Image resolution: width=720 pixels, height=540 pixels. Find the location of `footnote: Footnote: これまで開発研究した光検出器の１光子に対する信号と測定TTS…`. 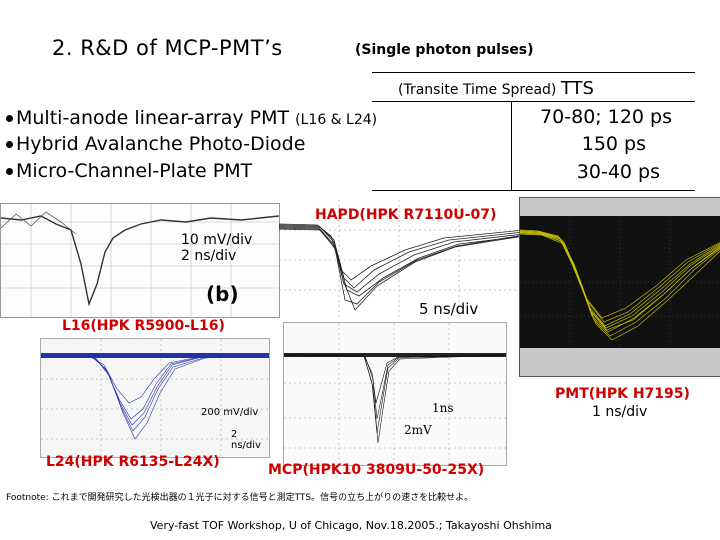

footnote: Footnote: これまで開発研究した光検出器の１光子に対する信号と測定TTS… is located at coordinates (240, 498).